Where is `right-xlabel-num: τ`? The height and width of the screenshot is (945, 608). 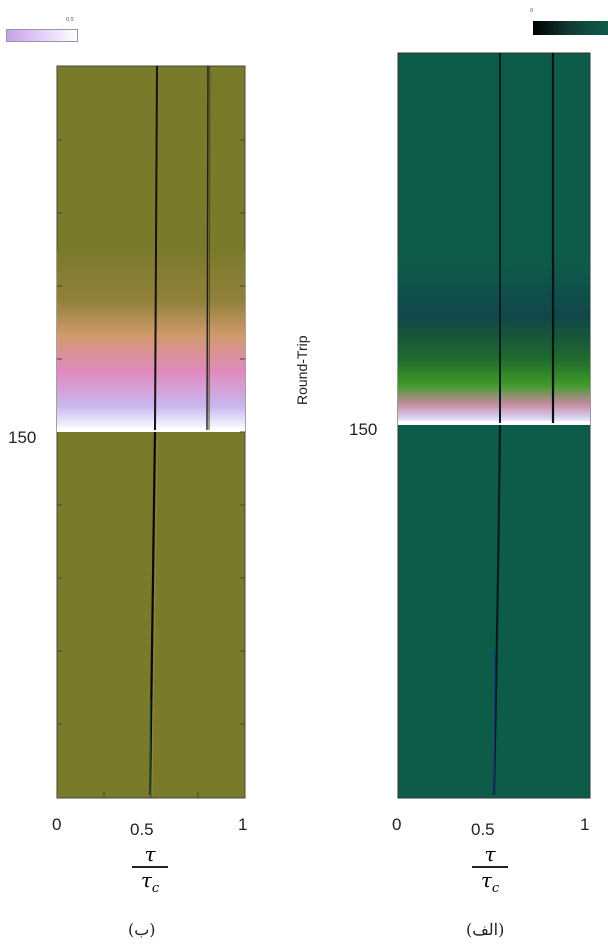
right-xlabel-num: τ is located at coordinates (490, 854).